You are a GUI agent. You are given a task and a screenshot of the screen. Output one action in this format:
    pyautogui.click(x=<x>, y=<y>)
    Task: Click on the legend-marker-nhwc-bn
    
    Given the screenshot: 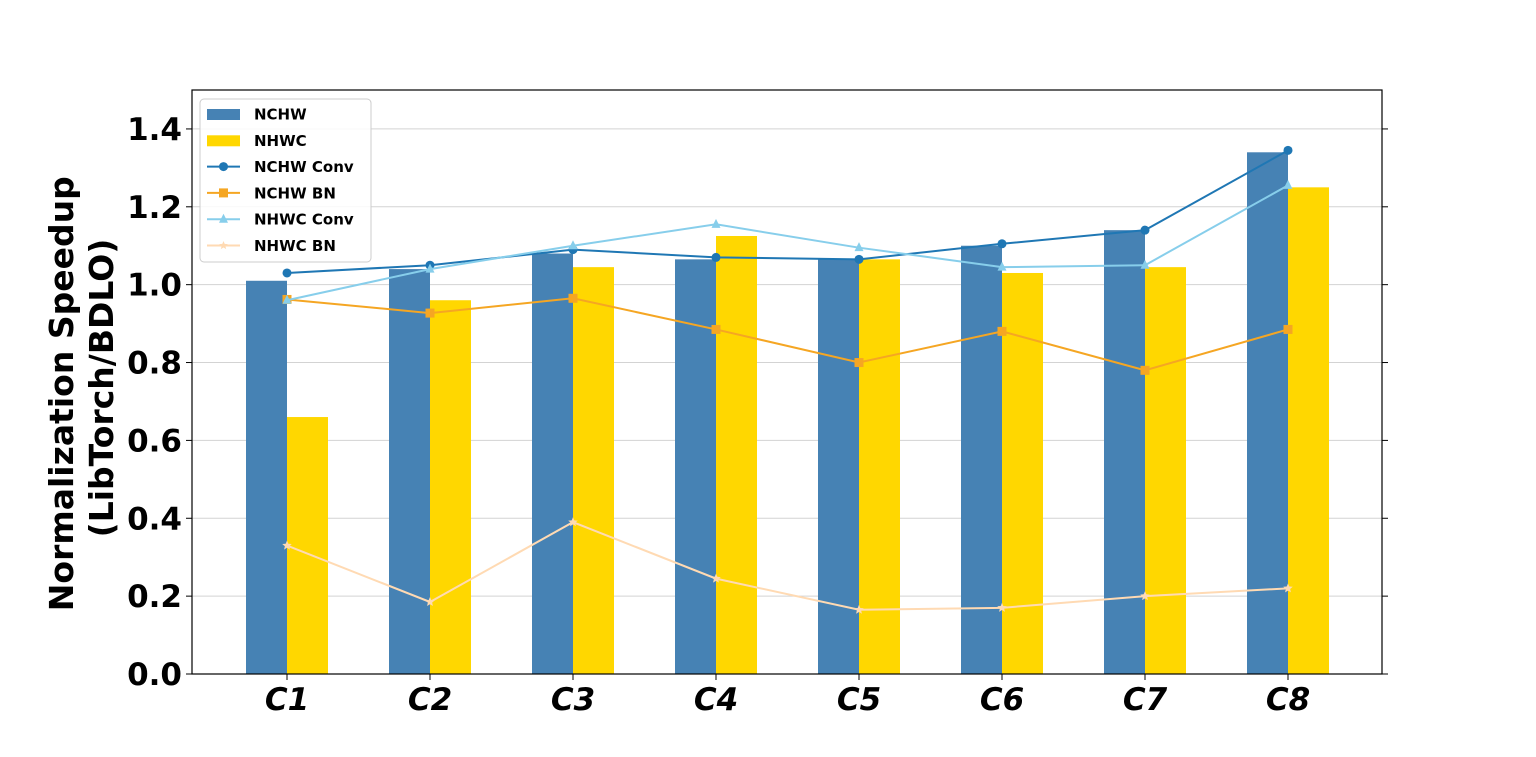 What is the action you would take?
    pyautogui.click(x=223, y=245)
    